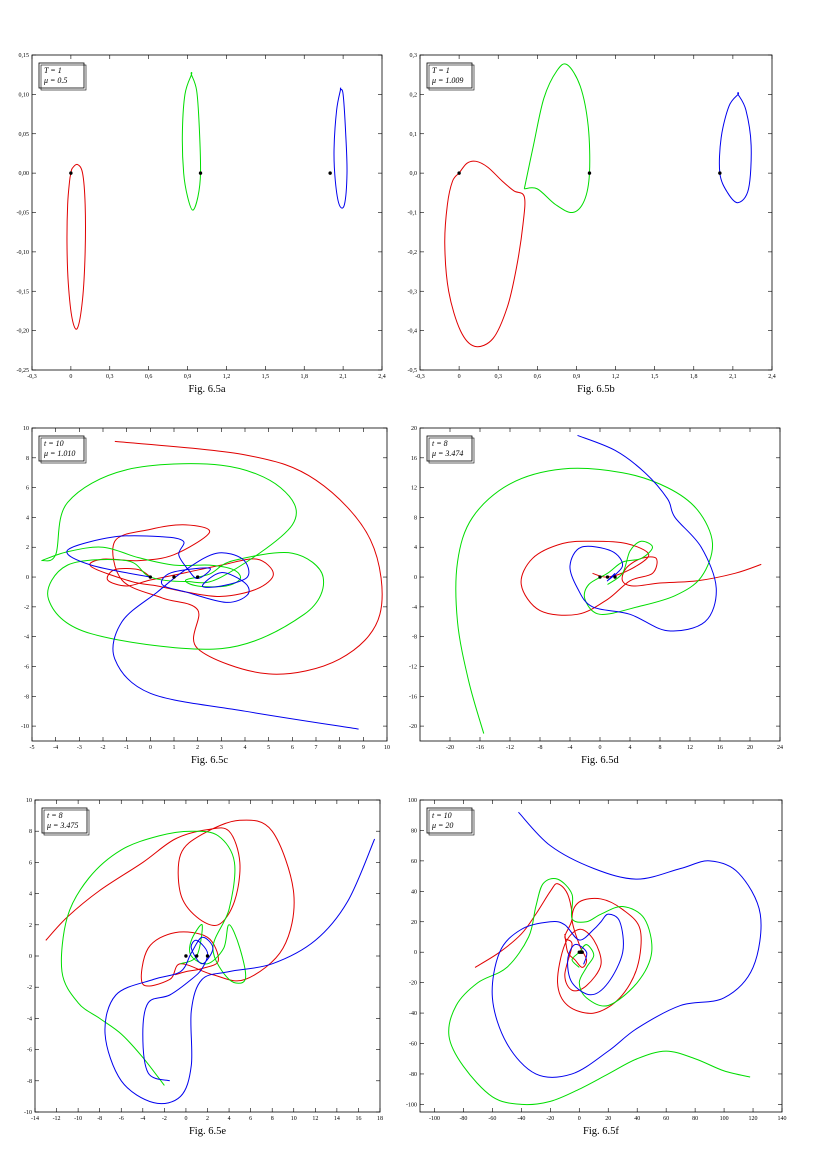 Image resolution: width=817 pixels, height=1173 pixels. Describe the element at coordinates (126, 748) in the screenshot. I see `x-tick-label: -1` at that location.